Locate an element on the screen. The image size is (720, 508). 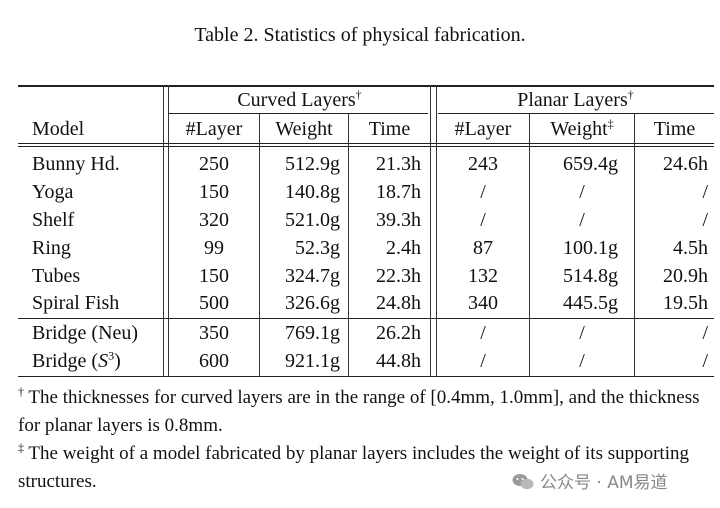
curved-time-column-header: Time is located at coordinates (389, 129).